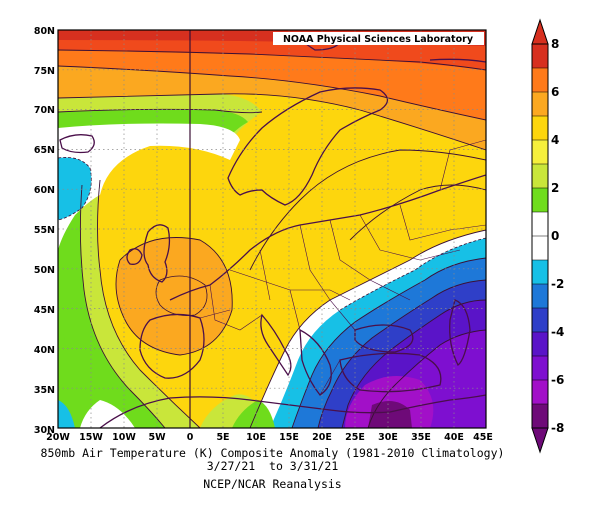 The height and width of the screenshot is (510, 592). Describe the element at coordinates (256, 437) in the screenshot. I see `lon-label: 10E` at that location.